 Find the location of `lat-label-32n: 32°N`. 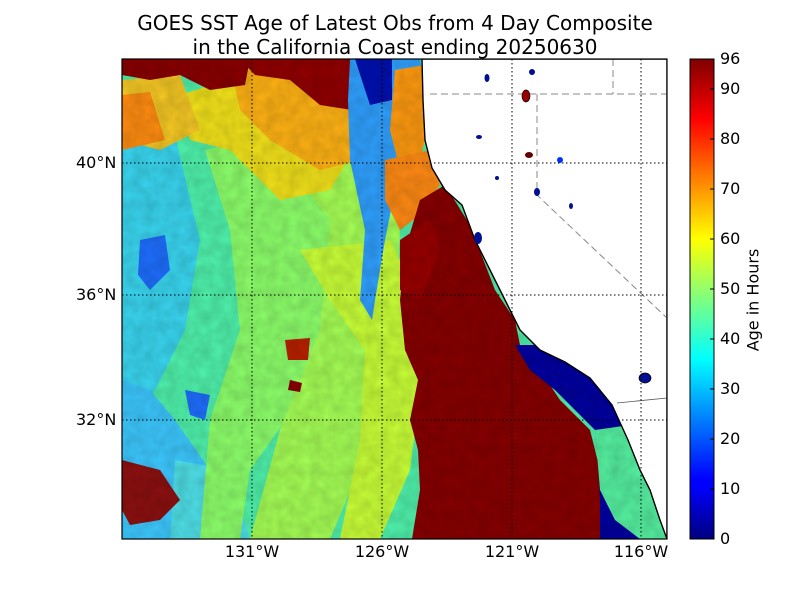

lat-label-32n: 32°N is located at coordinates (96, 419).